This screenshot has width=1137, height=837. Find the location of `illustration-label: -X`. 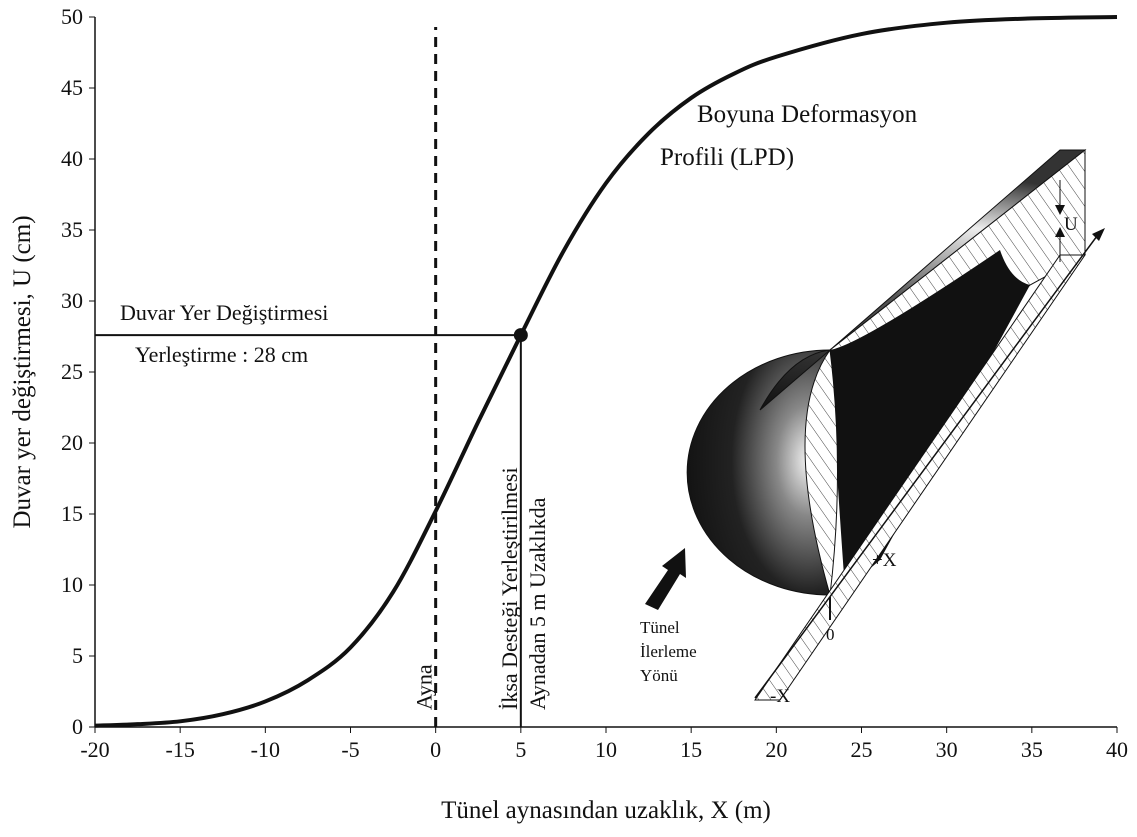

illustration-label: -X is located at coordinates (780, 696).